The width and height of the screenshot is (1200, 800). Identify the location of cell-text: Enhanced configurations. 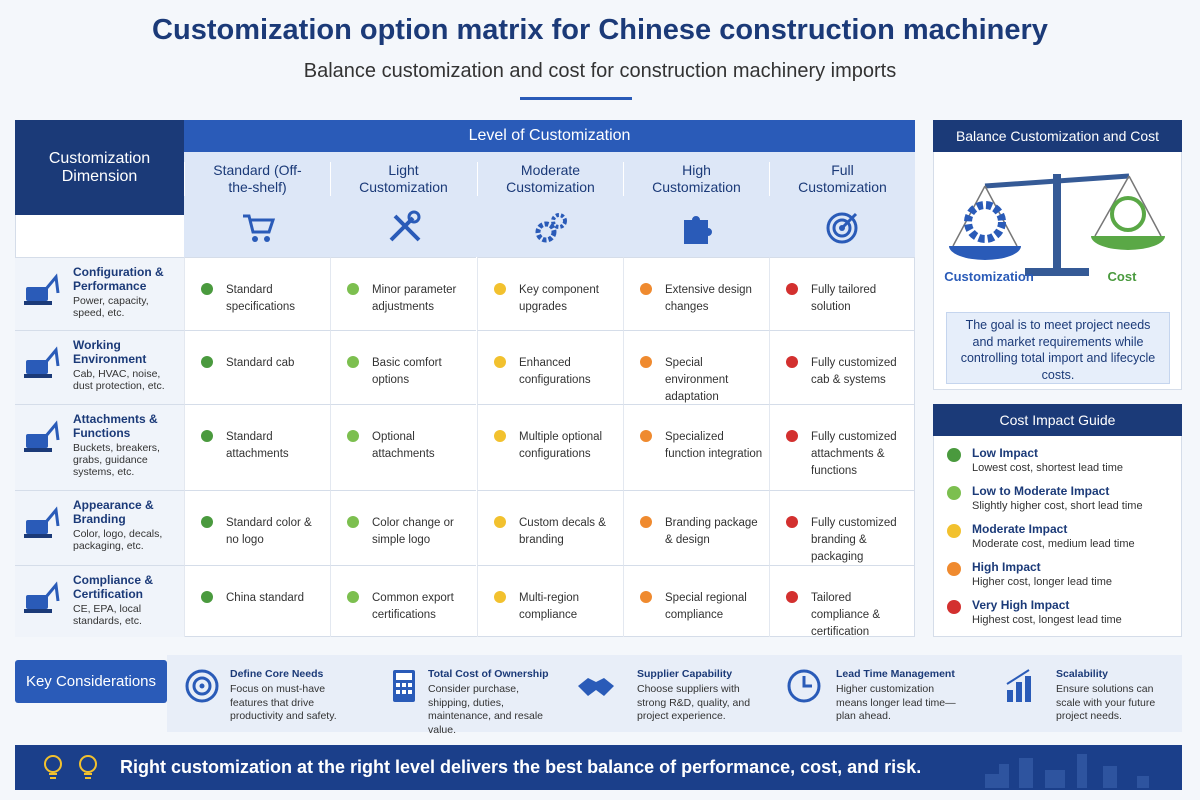
(555, 371).